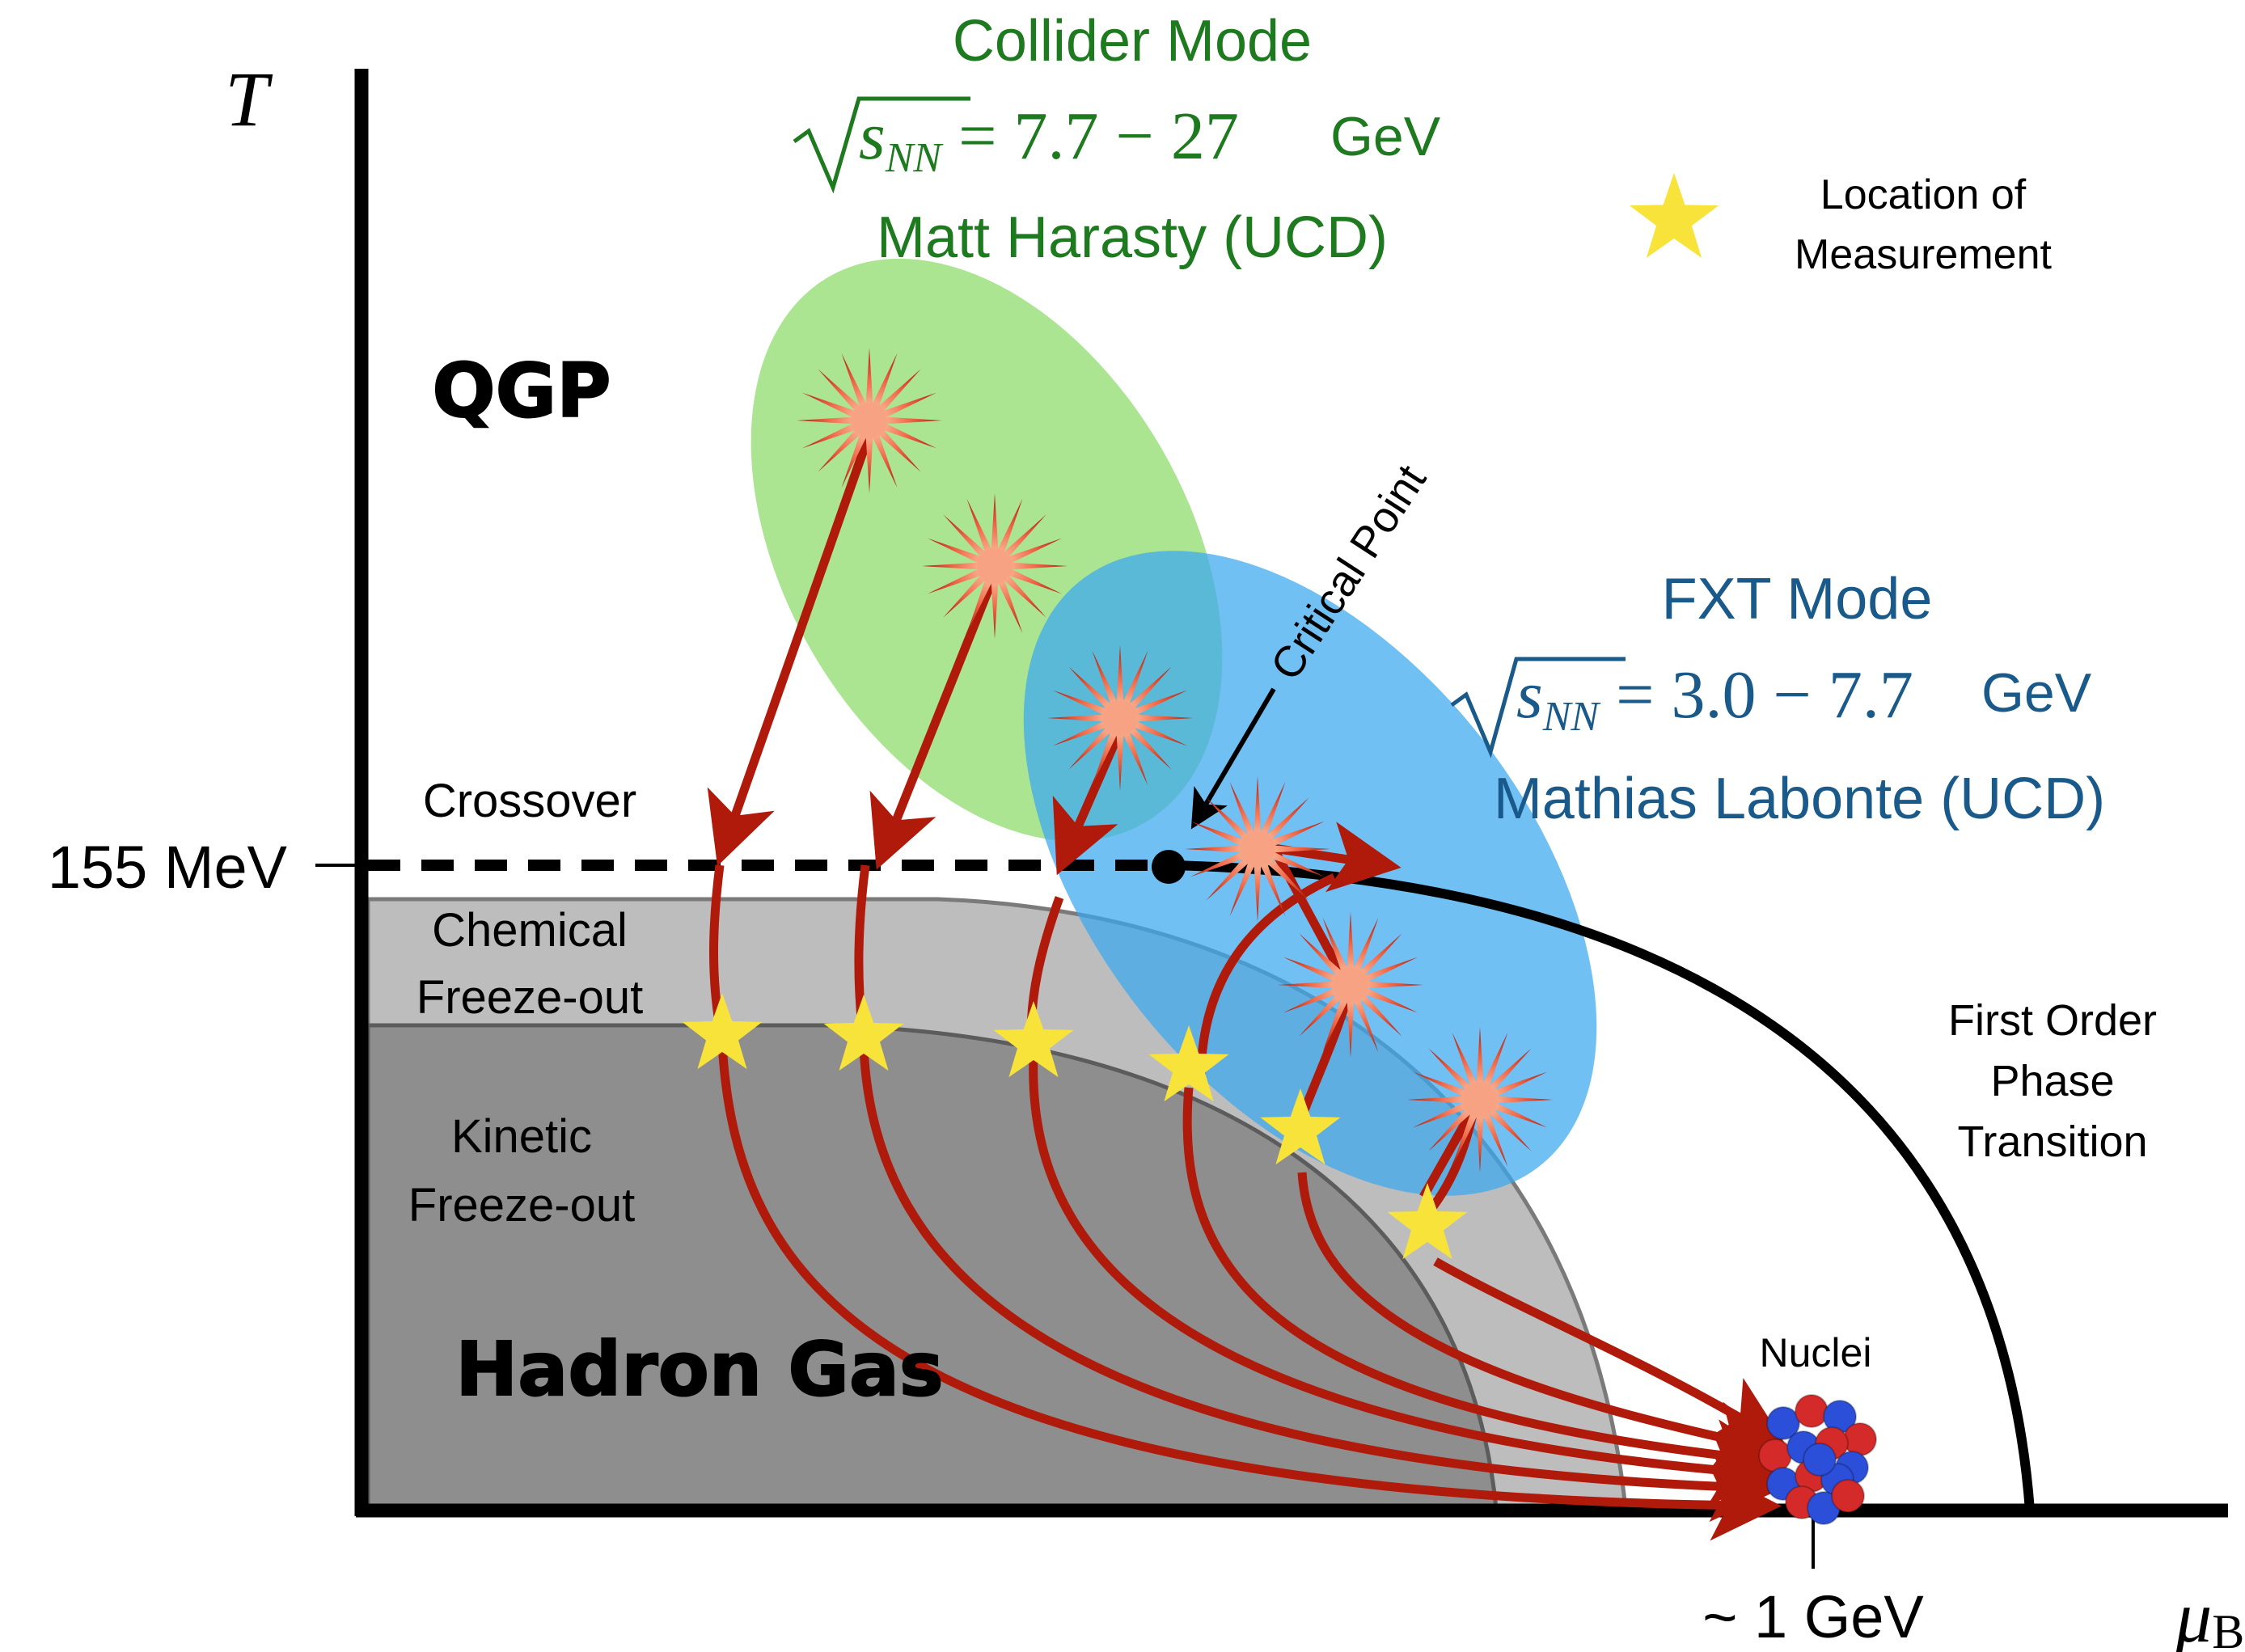  I want to click on critical-point-arrow, so click(1233, 758).